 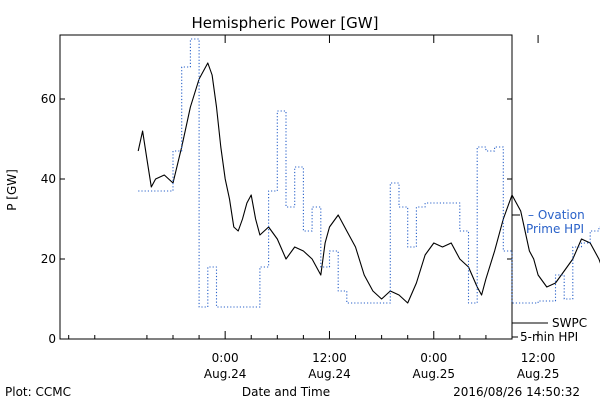 I want to click on legend-ovation: – Ovation Prime HPI, so click(x=548, y=222).